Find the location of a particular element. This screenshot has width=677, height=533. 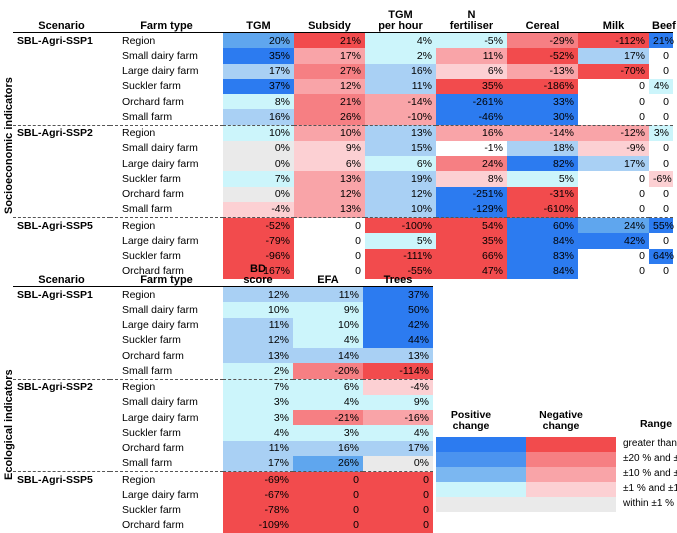

value-cell: -52% is located at coordinates (542, 56).